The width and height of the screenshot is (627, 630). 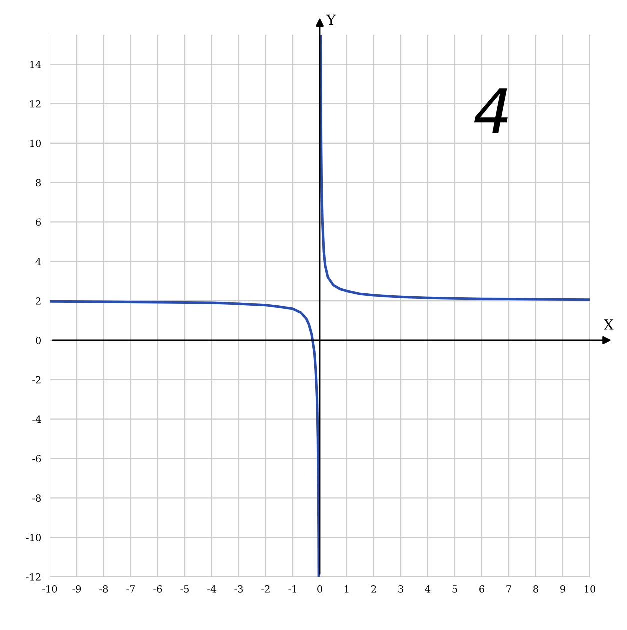 What do you see at coordinates (320, 589) in the screenshot?
I see `x-tick-label: 0` at bounding box center [320, 589].